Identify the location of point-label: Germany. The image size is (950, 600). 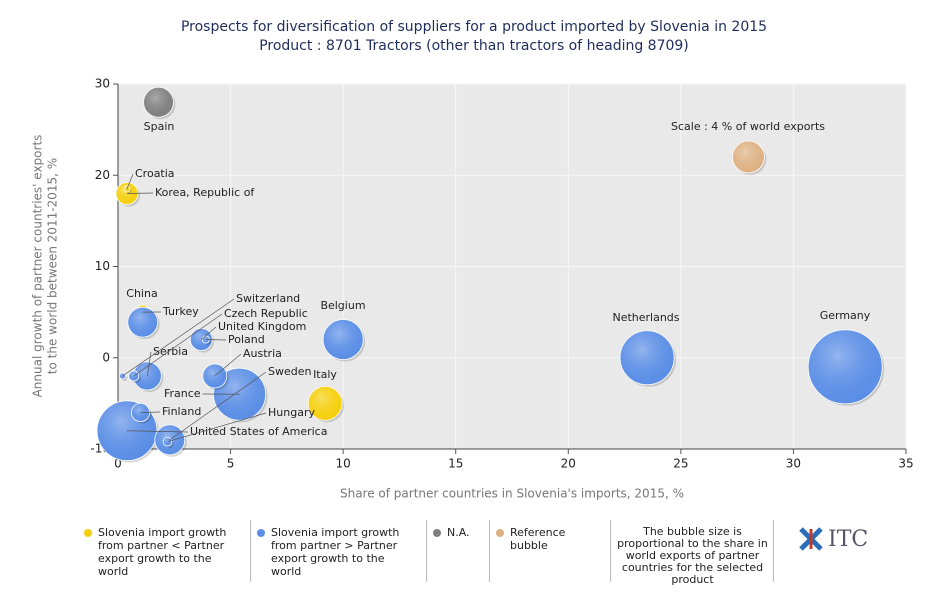
(845, 315).